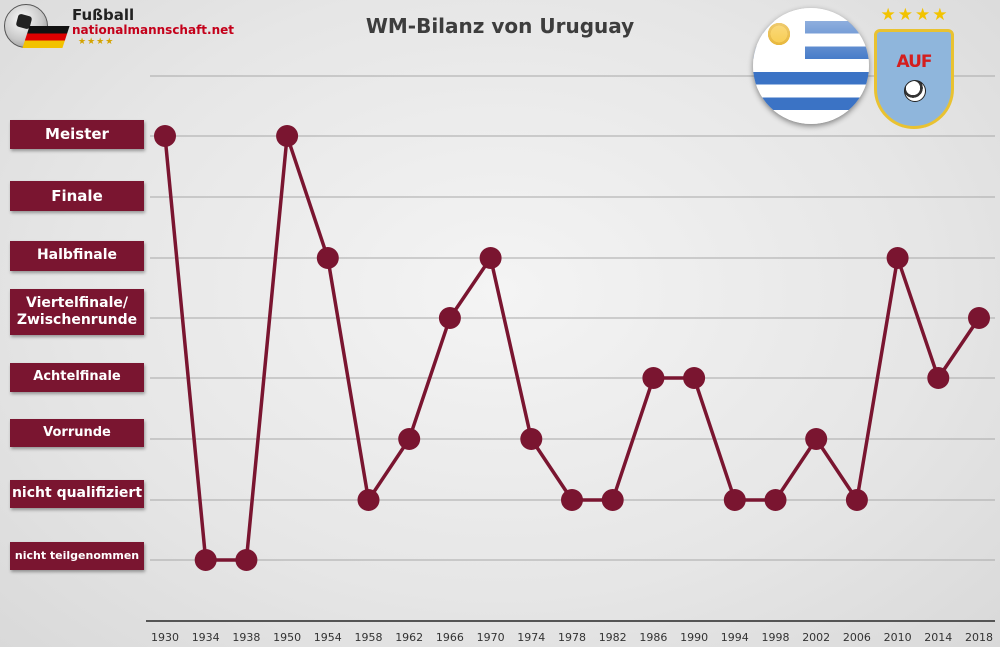 The width and height of the screenshot is (1000, 647). What do you see at coordinates (735, 637) in the screenshot?
I see `x-tick-label: 1994` at bounding box center [735, 637].